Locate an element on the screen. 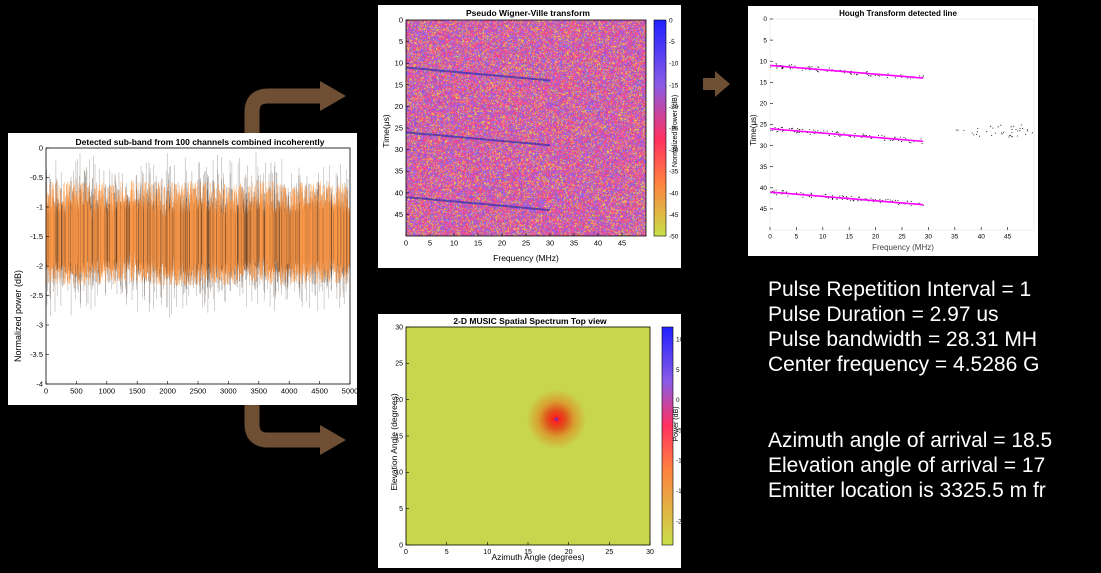 This screenshot has height=573, width=1101. y-tick-label: -2 is located at coordinates (39, 266).